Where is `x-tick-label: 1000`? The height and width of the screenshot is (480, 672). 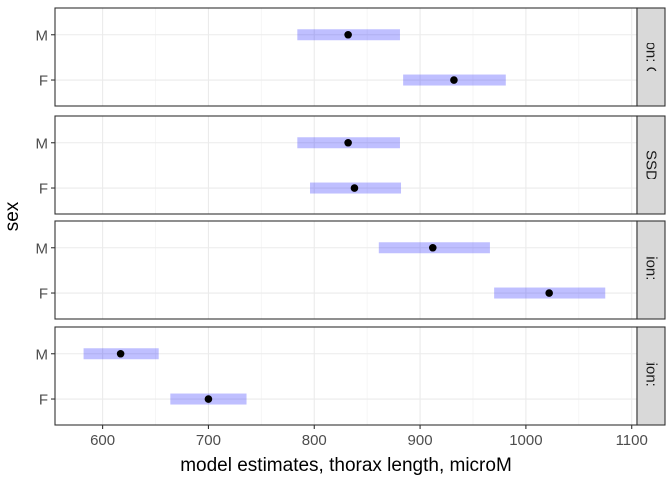
x-tick-label: 1000 is located at coordinates (525, 440).